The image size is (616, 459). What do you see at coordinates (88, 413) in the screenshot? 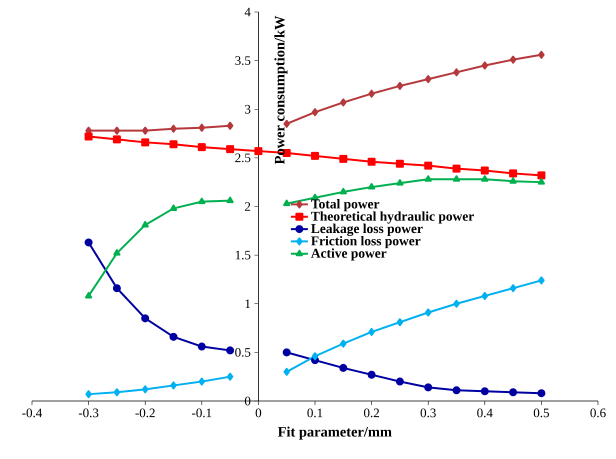
I see `x-tick-label: -0.3` at bounding box center [88, 413].